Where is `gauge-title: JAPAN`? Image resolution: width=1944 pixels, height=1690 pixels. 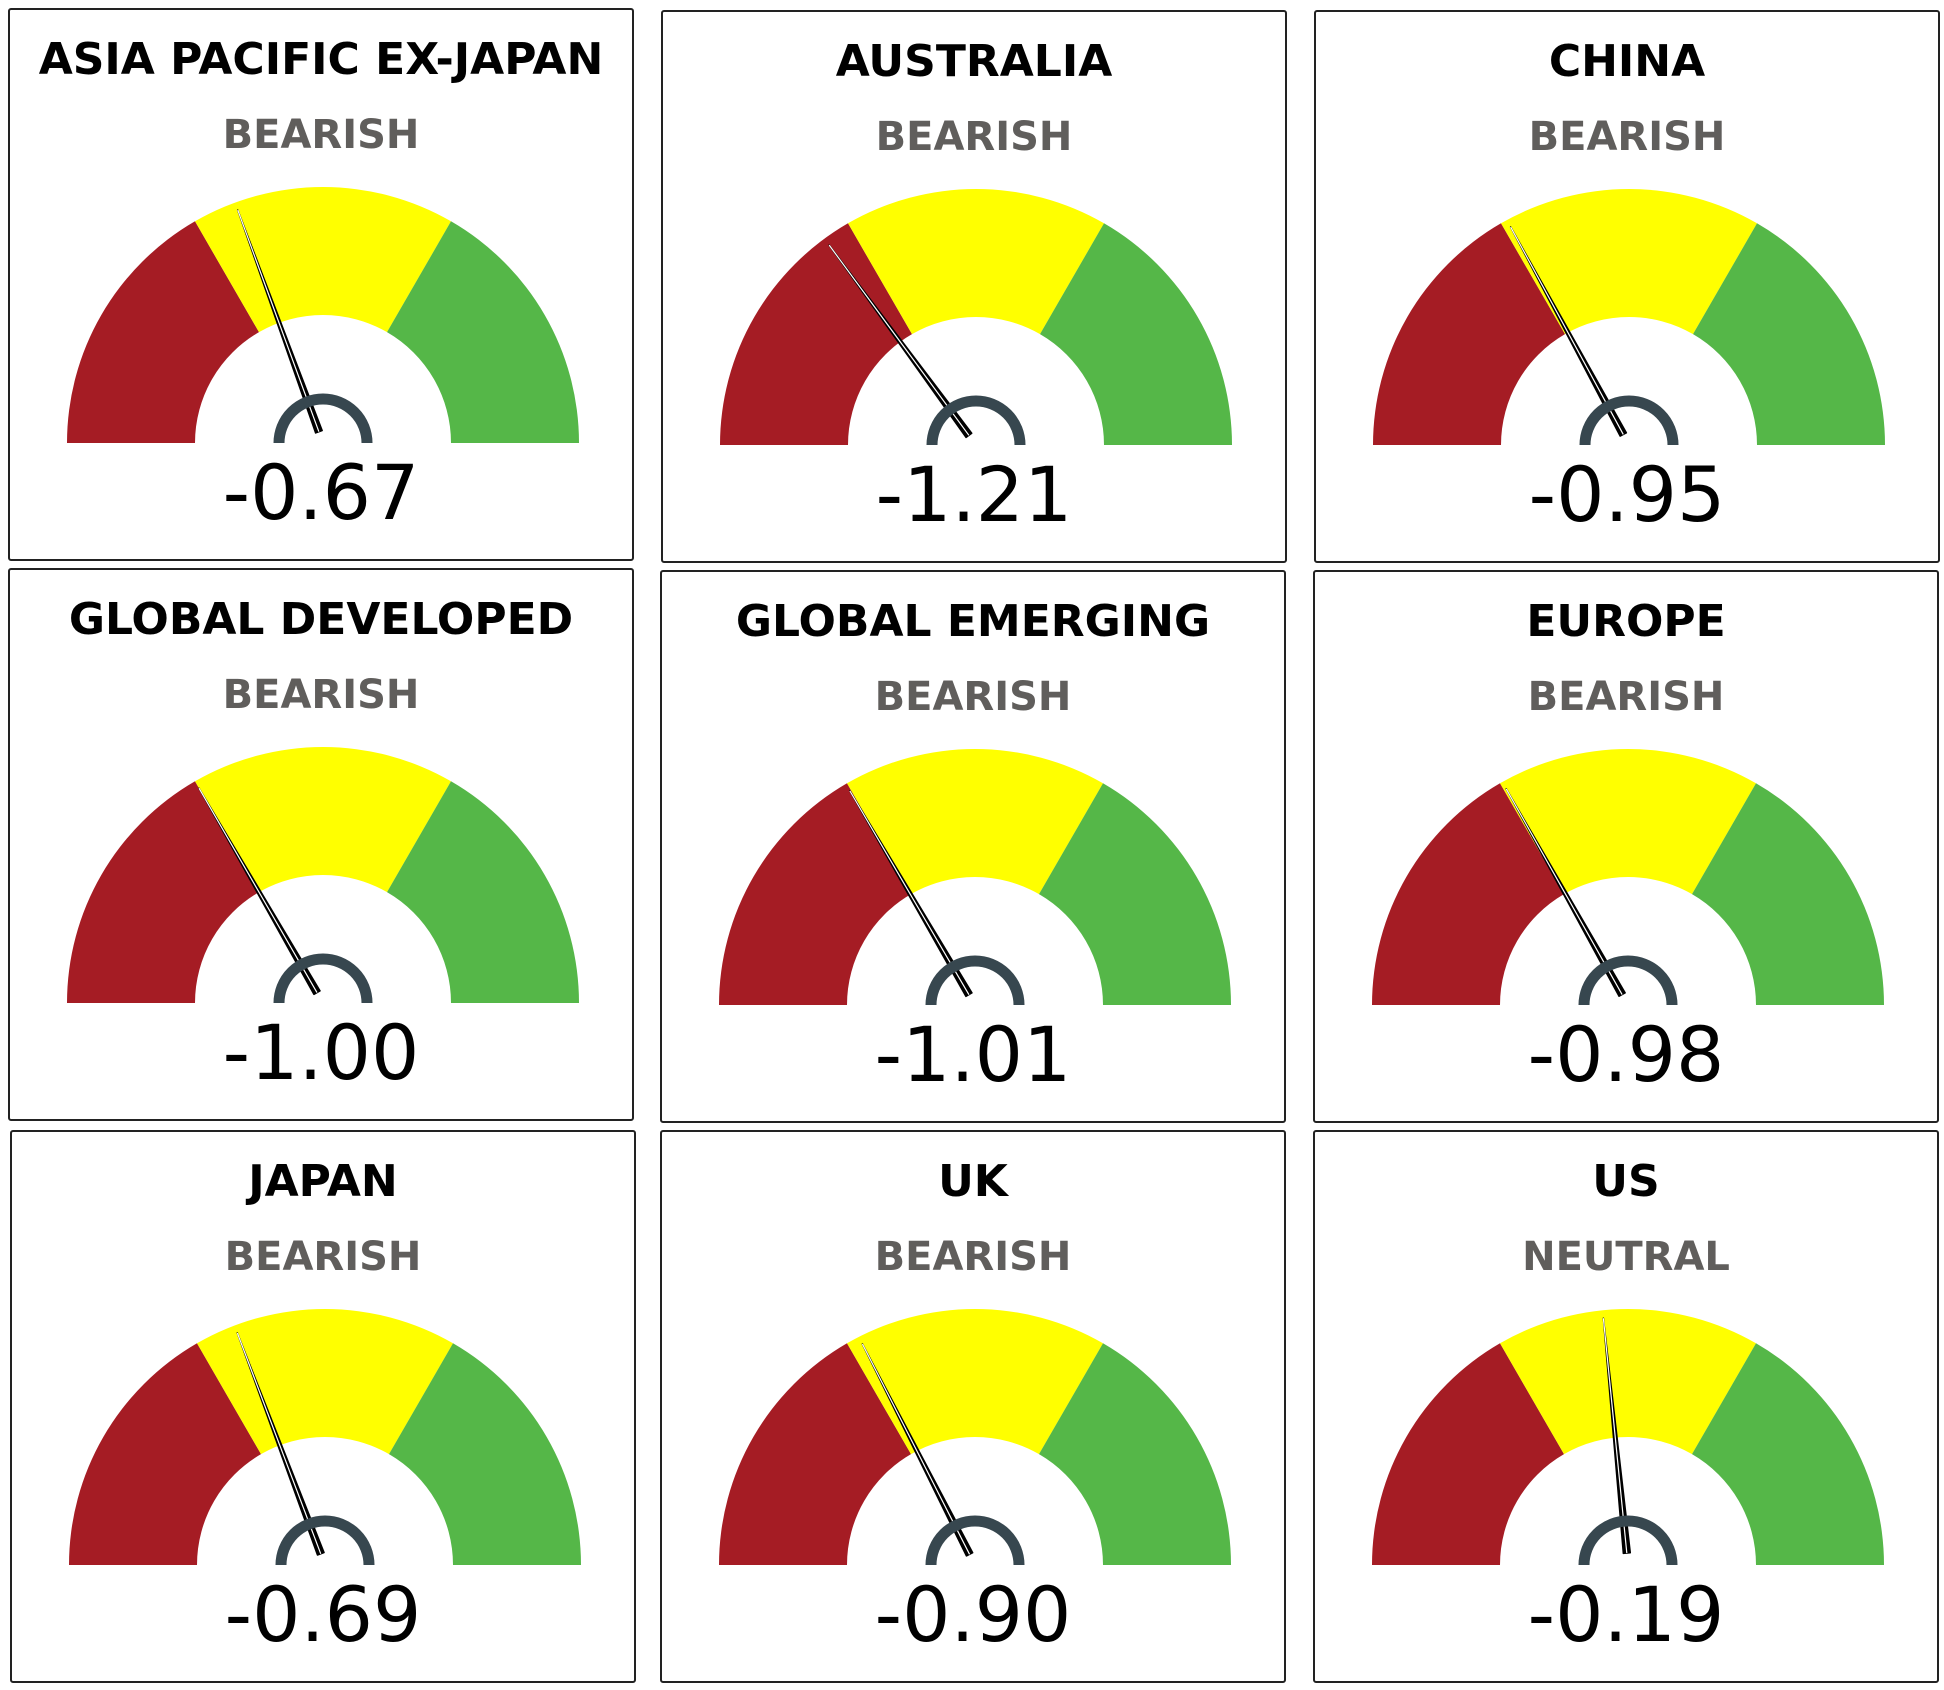
gauge-title: JAPAN is located at coordinates (323, 1181).